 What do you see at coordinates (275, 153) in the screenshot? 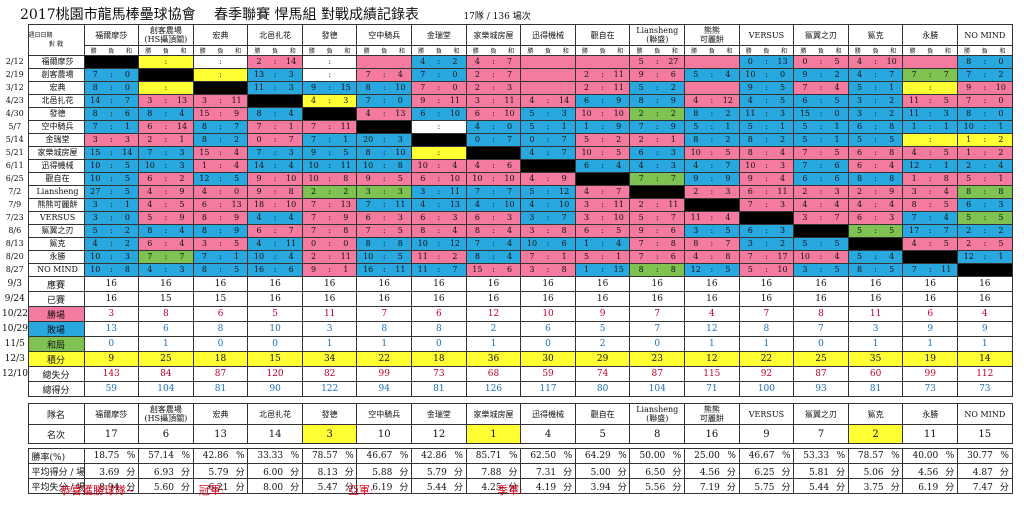
I see `match-cell: 7:3` at bounding box center [275, 153].